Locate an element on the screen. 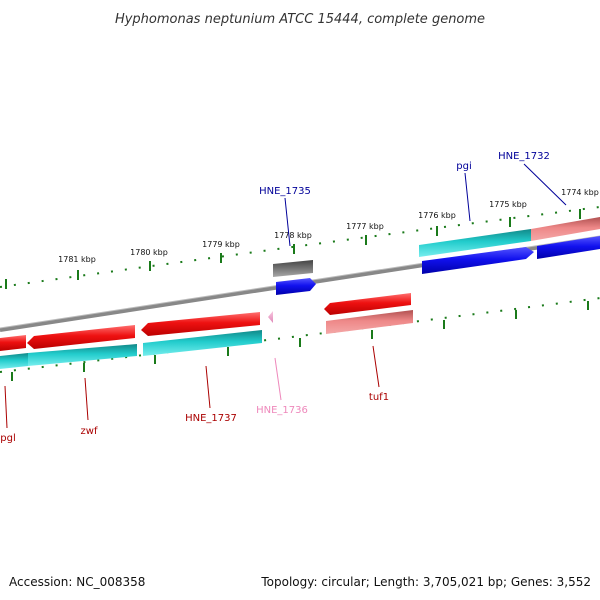  forward-strand-genes is located at coordinates (436, 256).